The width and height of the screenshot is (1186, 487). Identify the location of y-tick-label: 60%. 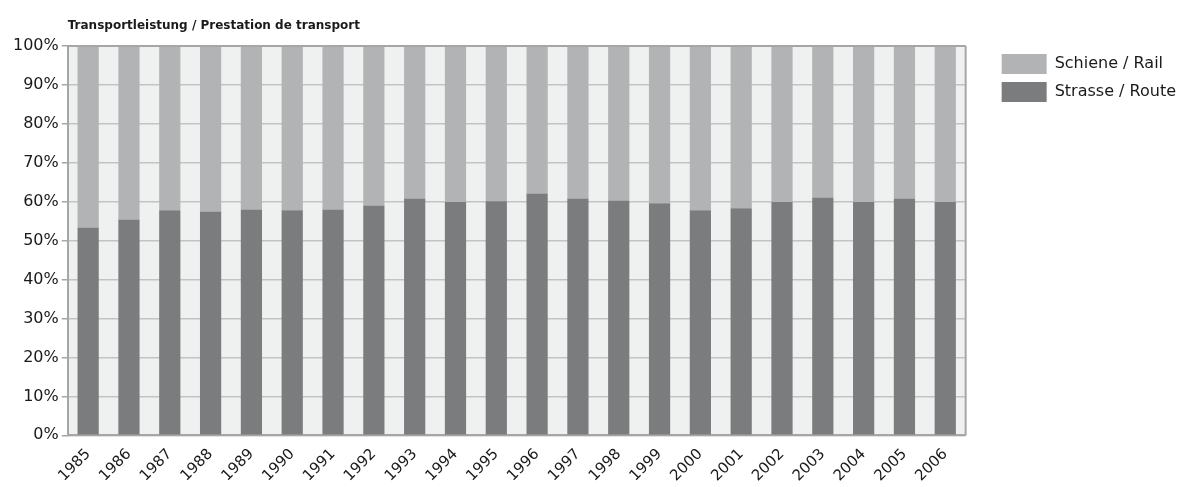
(41, 200).